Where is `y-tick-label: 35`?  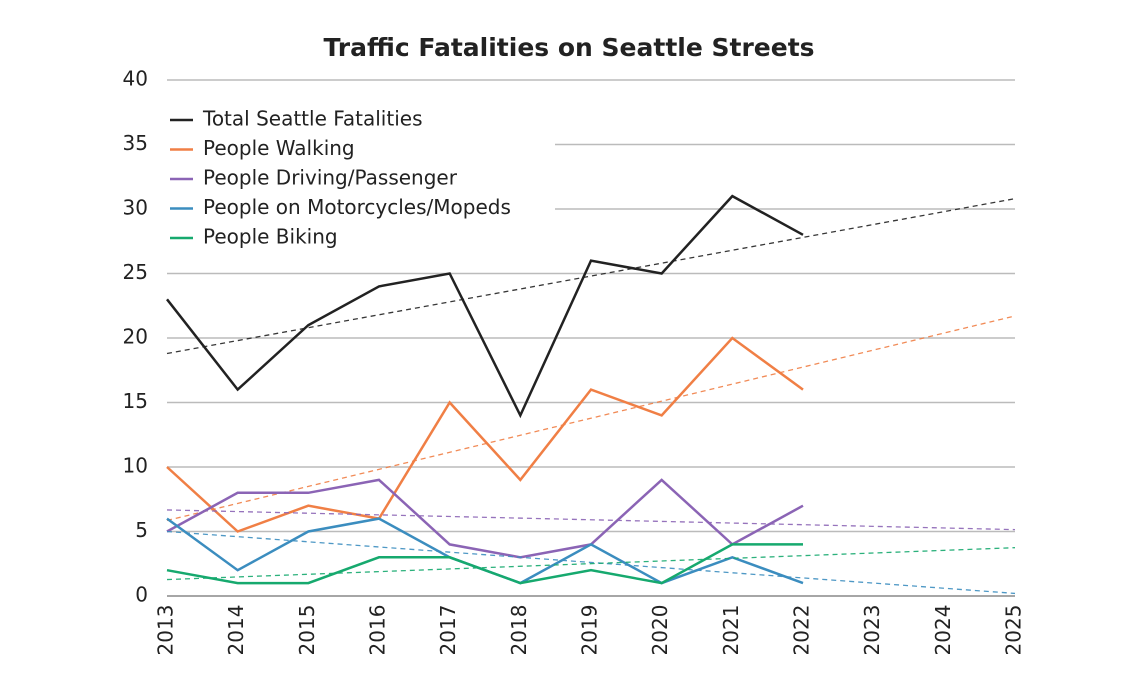
y-tick-label: 35 is located at coordinates (135, 143).